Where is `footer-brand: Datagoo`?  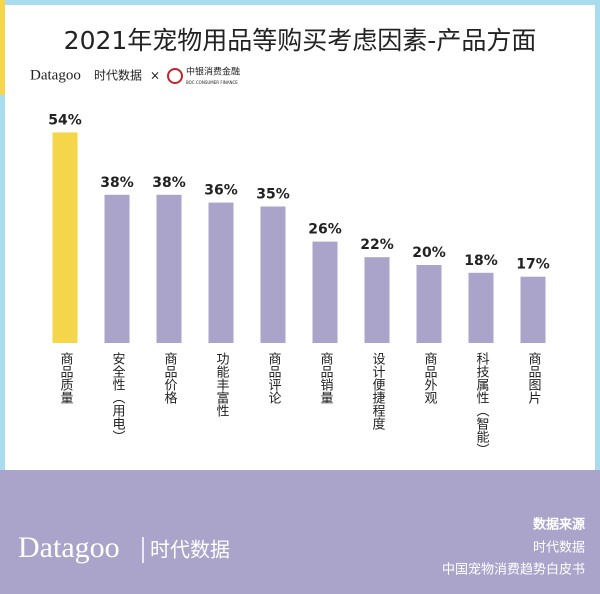
footer-brand: Datagoo is located at coordinates (69, 547).